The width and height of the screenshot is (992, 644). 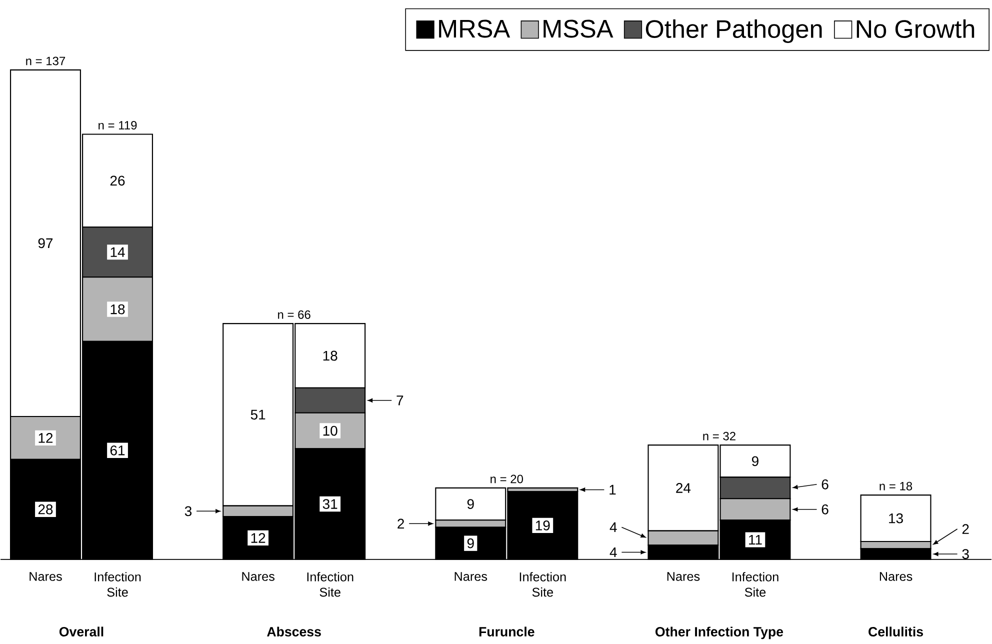 What do you see at coordinates (506, 479) in the screenshot?
I see `total-label: n = 20` at bounding box center [506, 479].